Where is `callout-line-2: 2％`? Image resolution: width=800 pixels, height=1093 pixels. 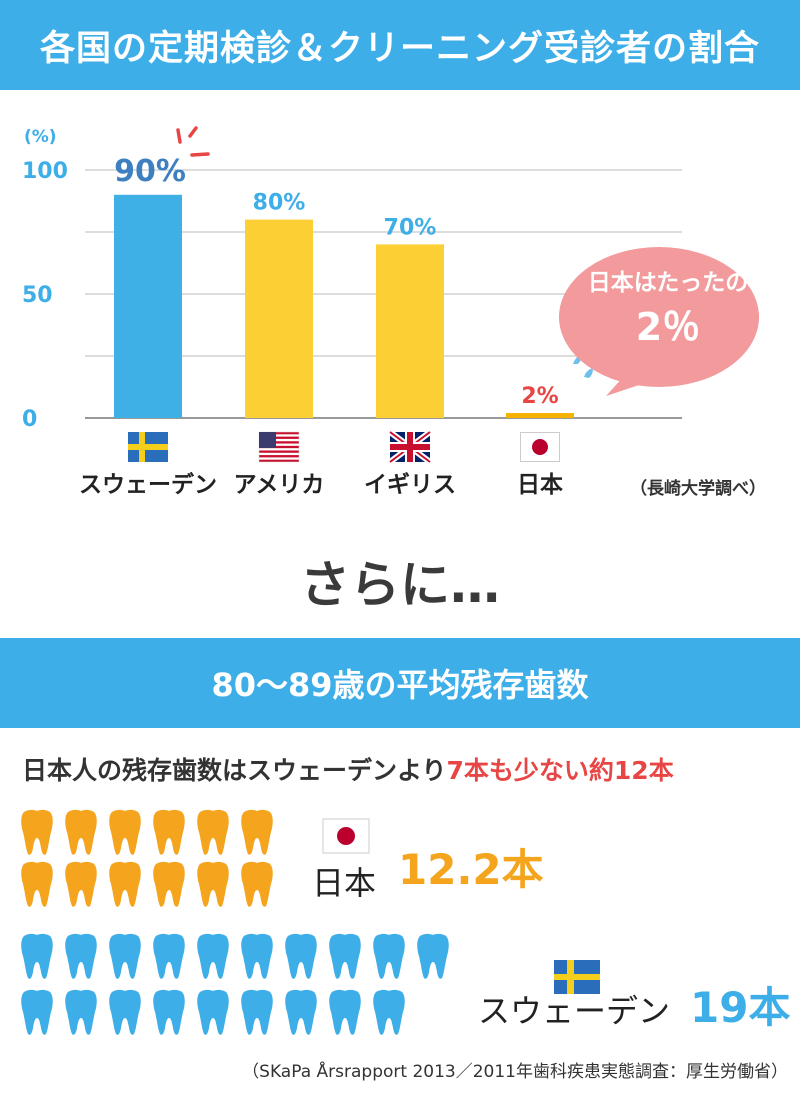 callout-line-2: 2％ is located at coordinates (668, 327).